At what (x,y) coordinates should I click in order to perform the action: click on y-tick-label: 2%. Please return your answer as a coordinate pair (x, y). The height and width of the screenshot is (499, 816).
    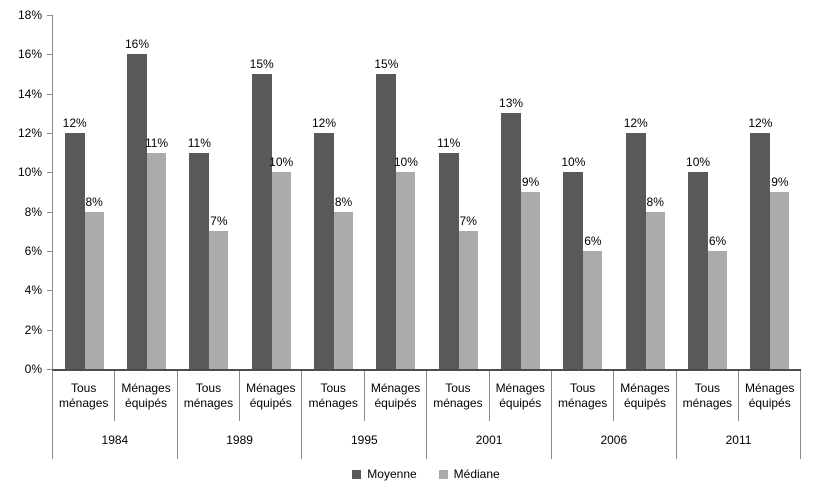
    Looking at the image, I should click on (33, 329).